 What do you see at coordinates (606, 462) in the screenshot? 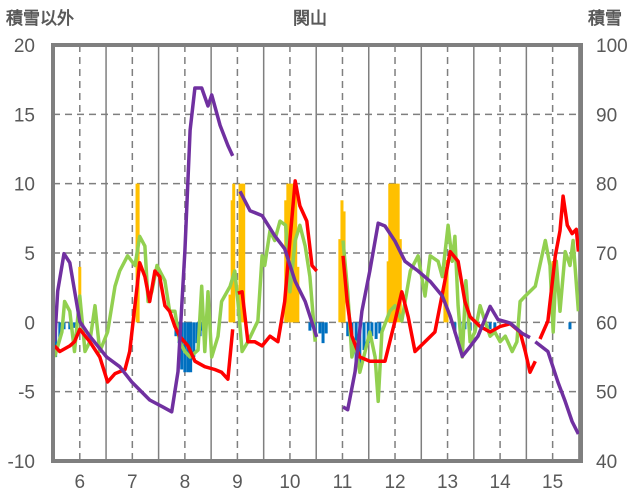
I see `y-tick-label-right: 40` at bounding box center [606, 462].